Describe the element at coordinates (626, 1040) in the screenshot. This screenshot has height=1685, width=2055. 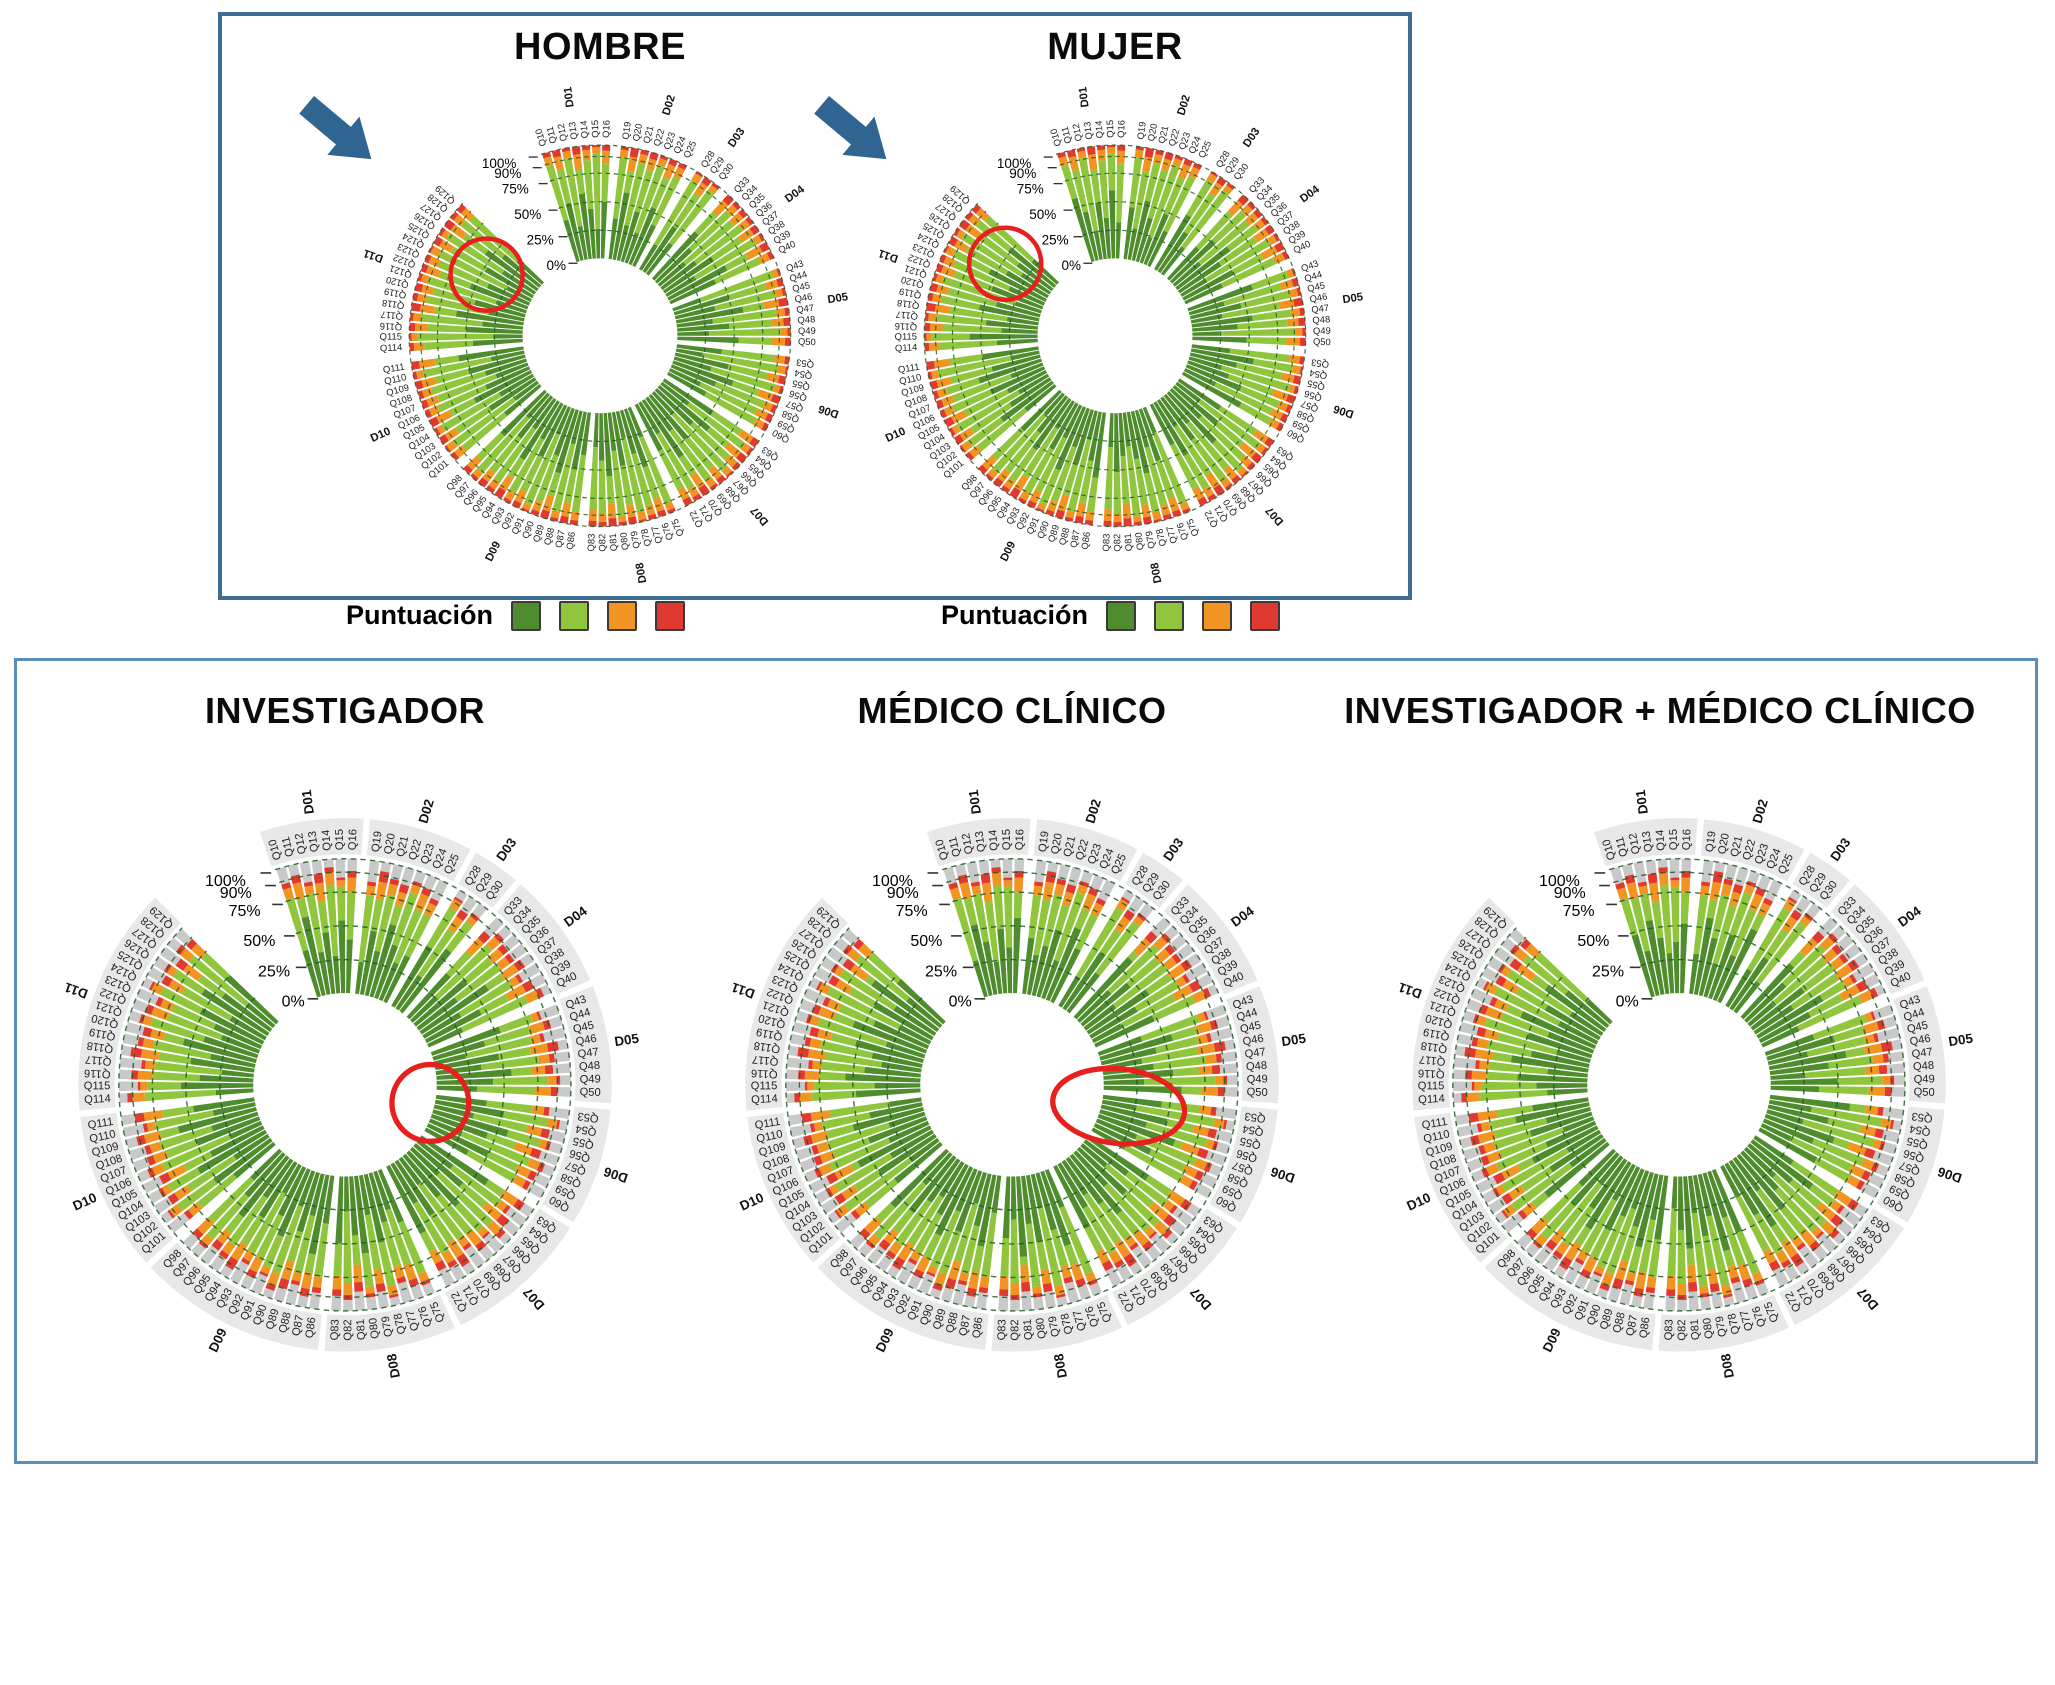
I see `svg-text: D05` at that location.